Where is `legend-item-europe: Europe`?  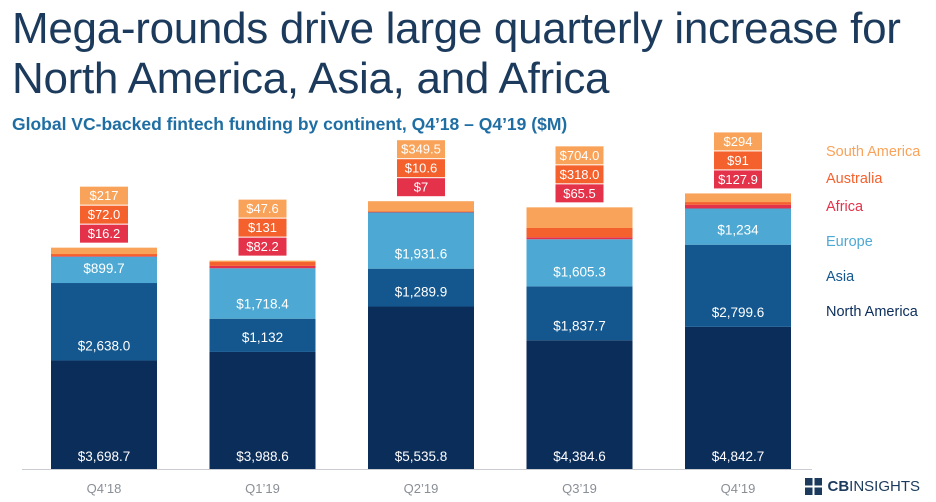 legend-item-europe: Europe is located at coordinates (849, 242).